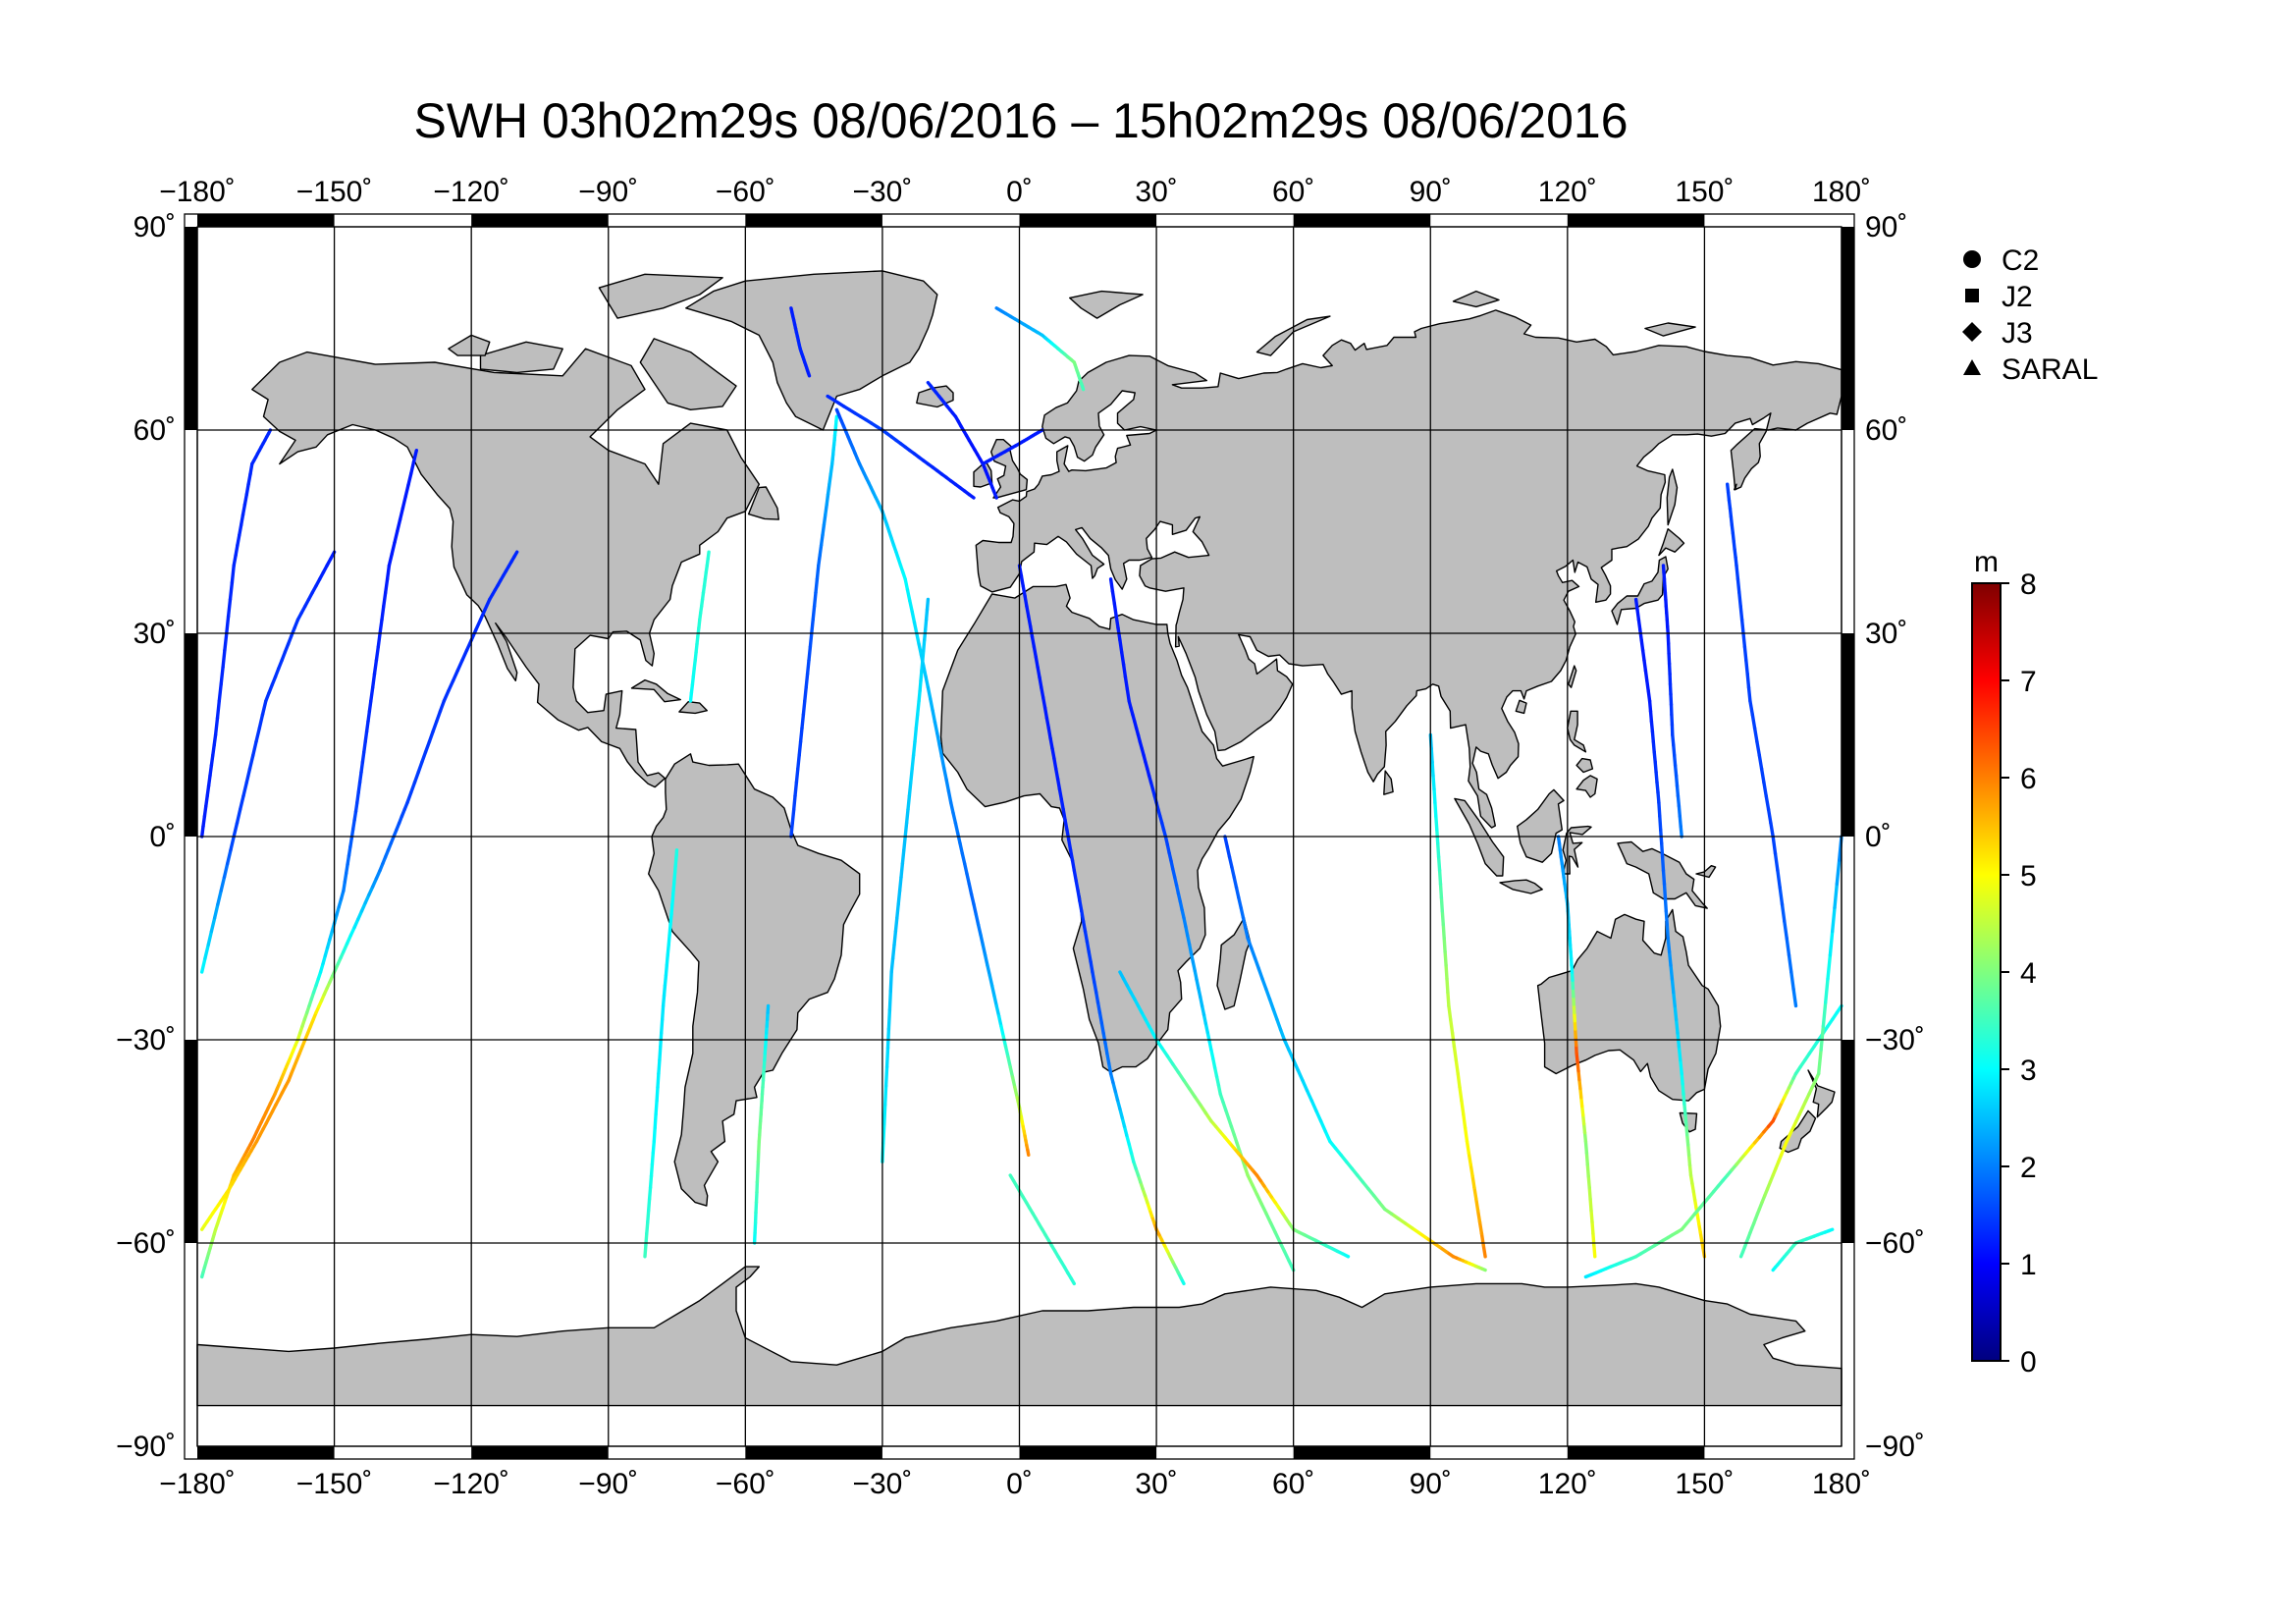  Describe the element at coordinates (754, 980) in the screenshot. I see `landmass-south-america` at that location.